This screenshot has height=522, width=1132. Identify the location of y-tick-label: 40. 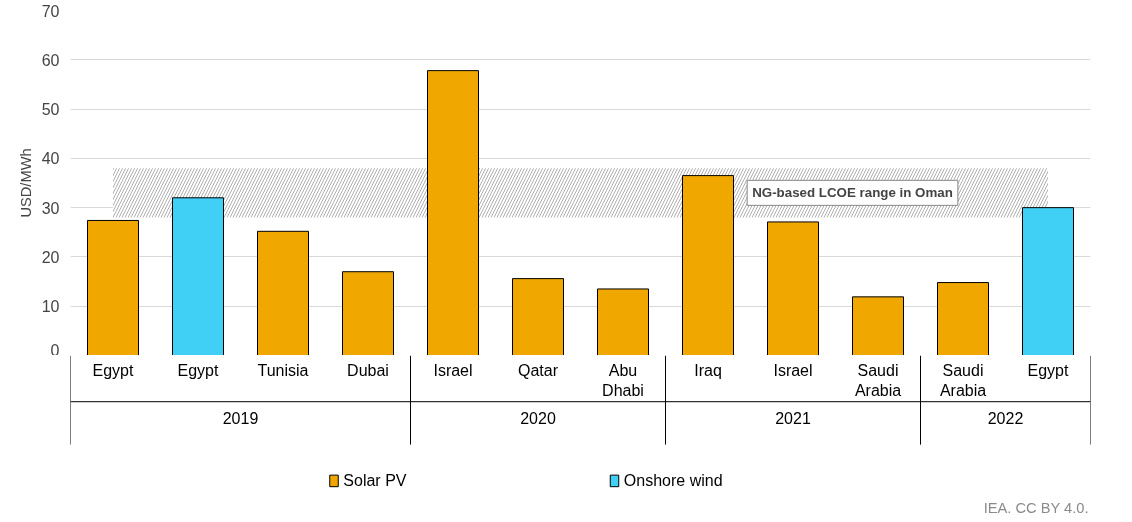
(50, 159).